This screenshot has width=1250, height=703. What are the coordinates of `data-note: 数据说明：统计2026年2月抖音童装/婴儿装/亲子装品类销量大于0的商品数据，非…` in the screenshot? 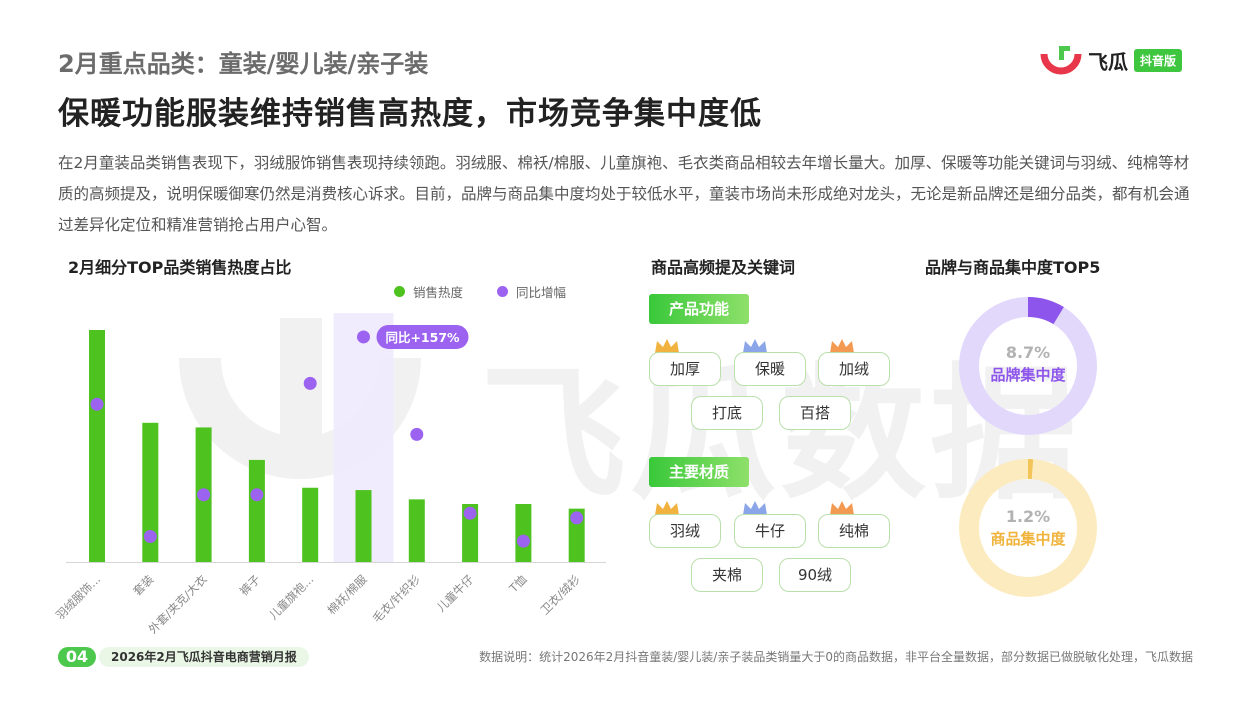 It's located at (836, 657).